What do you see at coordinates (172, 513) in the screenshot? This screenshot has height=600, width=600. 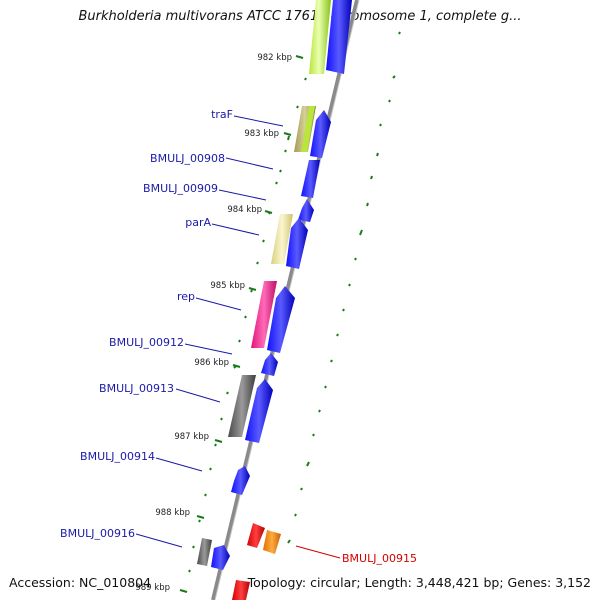 I see `kbp-label: 988 kbp` at bounding box center [172, 513].